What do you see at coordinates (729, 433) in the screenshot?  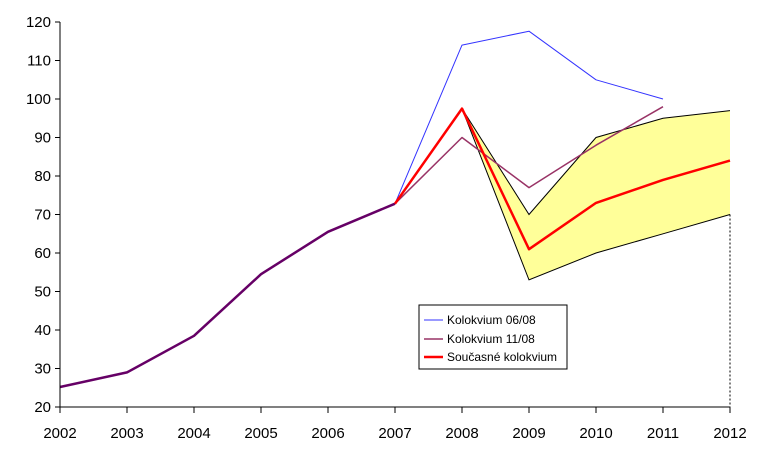 I see `x-tick-label-2012: 2012` at bounding box center [729, 433].